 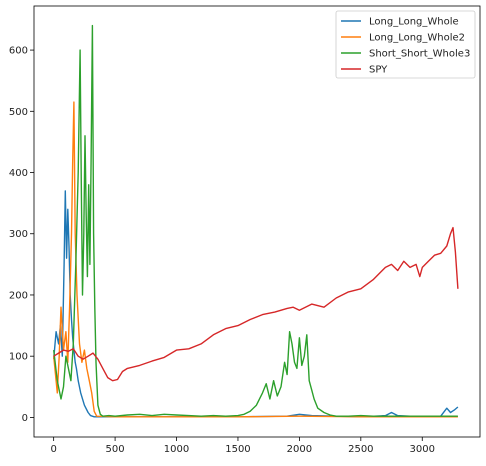 I want to click on y-tick-label: 100, so click(x=18, y=357).